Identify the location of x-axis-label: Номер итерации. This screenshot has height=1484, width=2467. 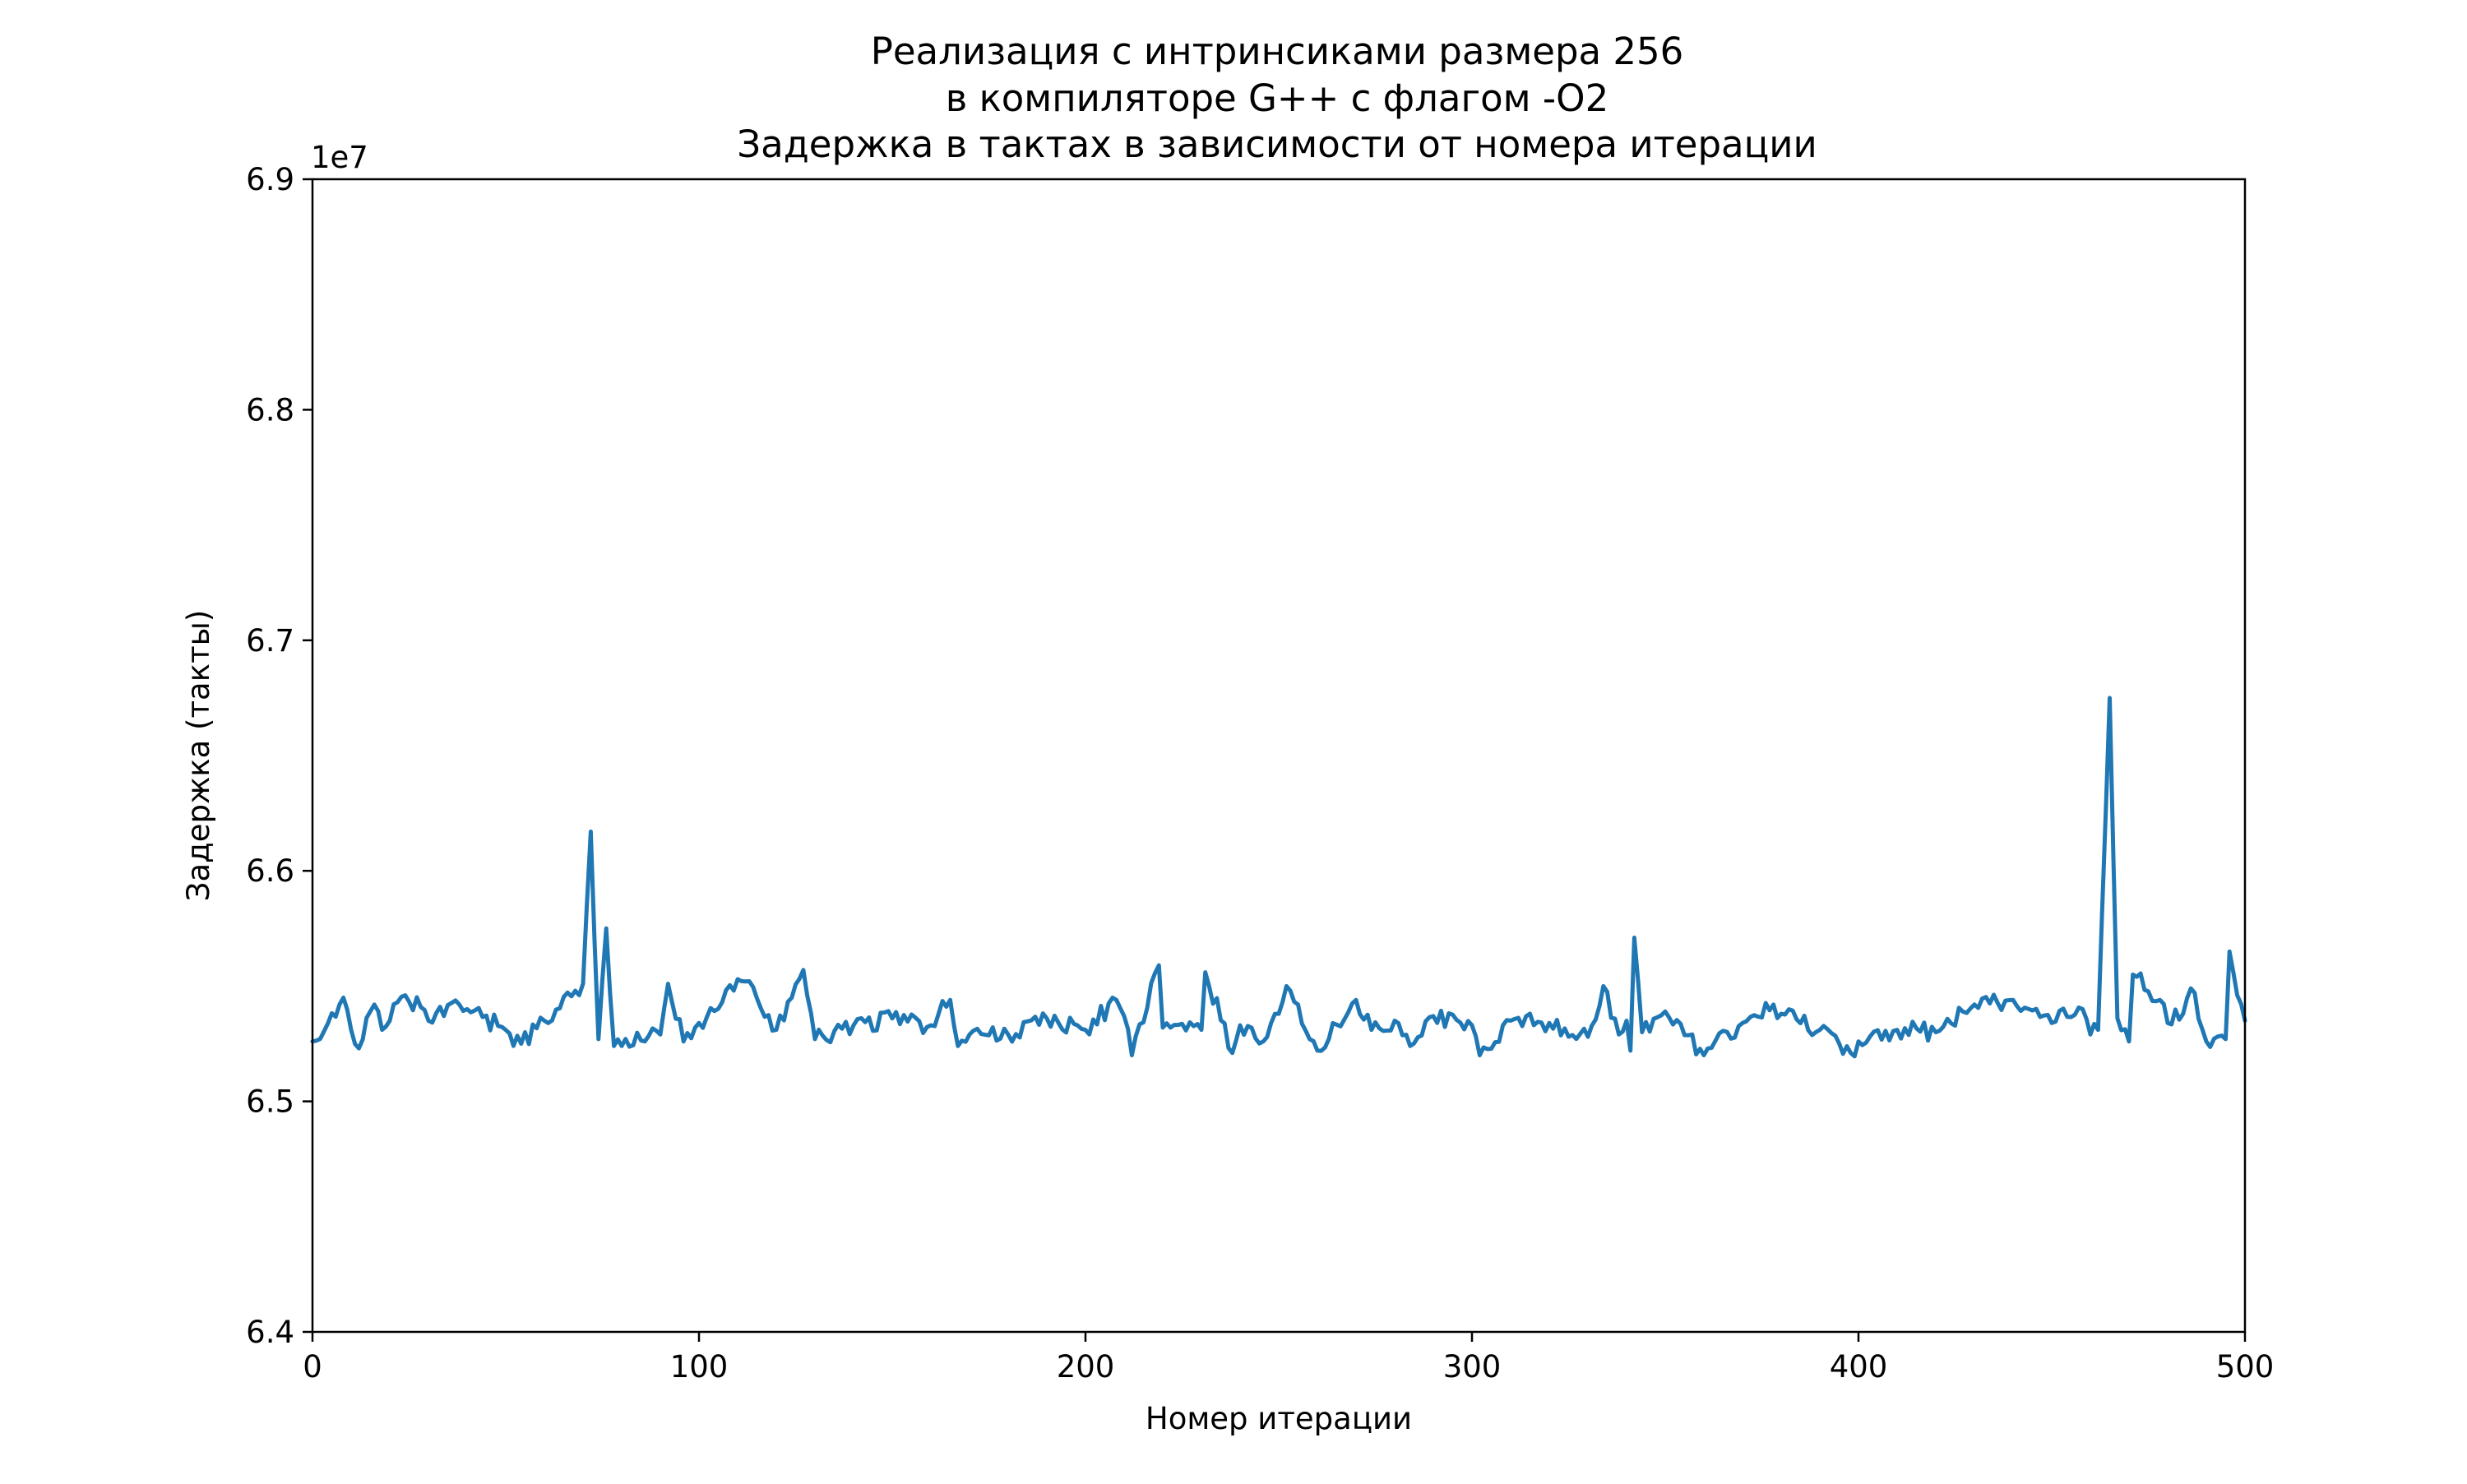
(1279, 1419).